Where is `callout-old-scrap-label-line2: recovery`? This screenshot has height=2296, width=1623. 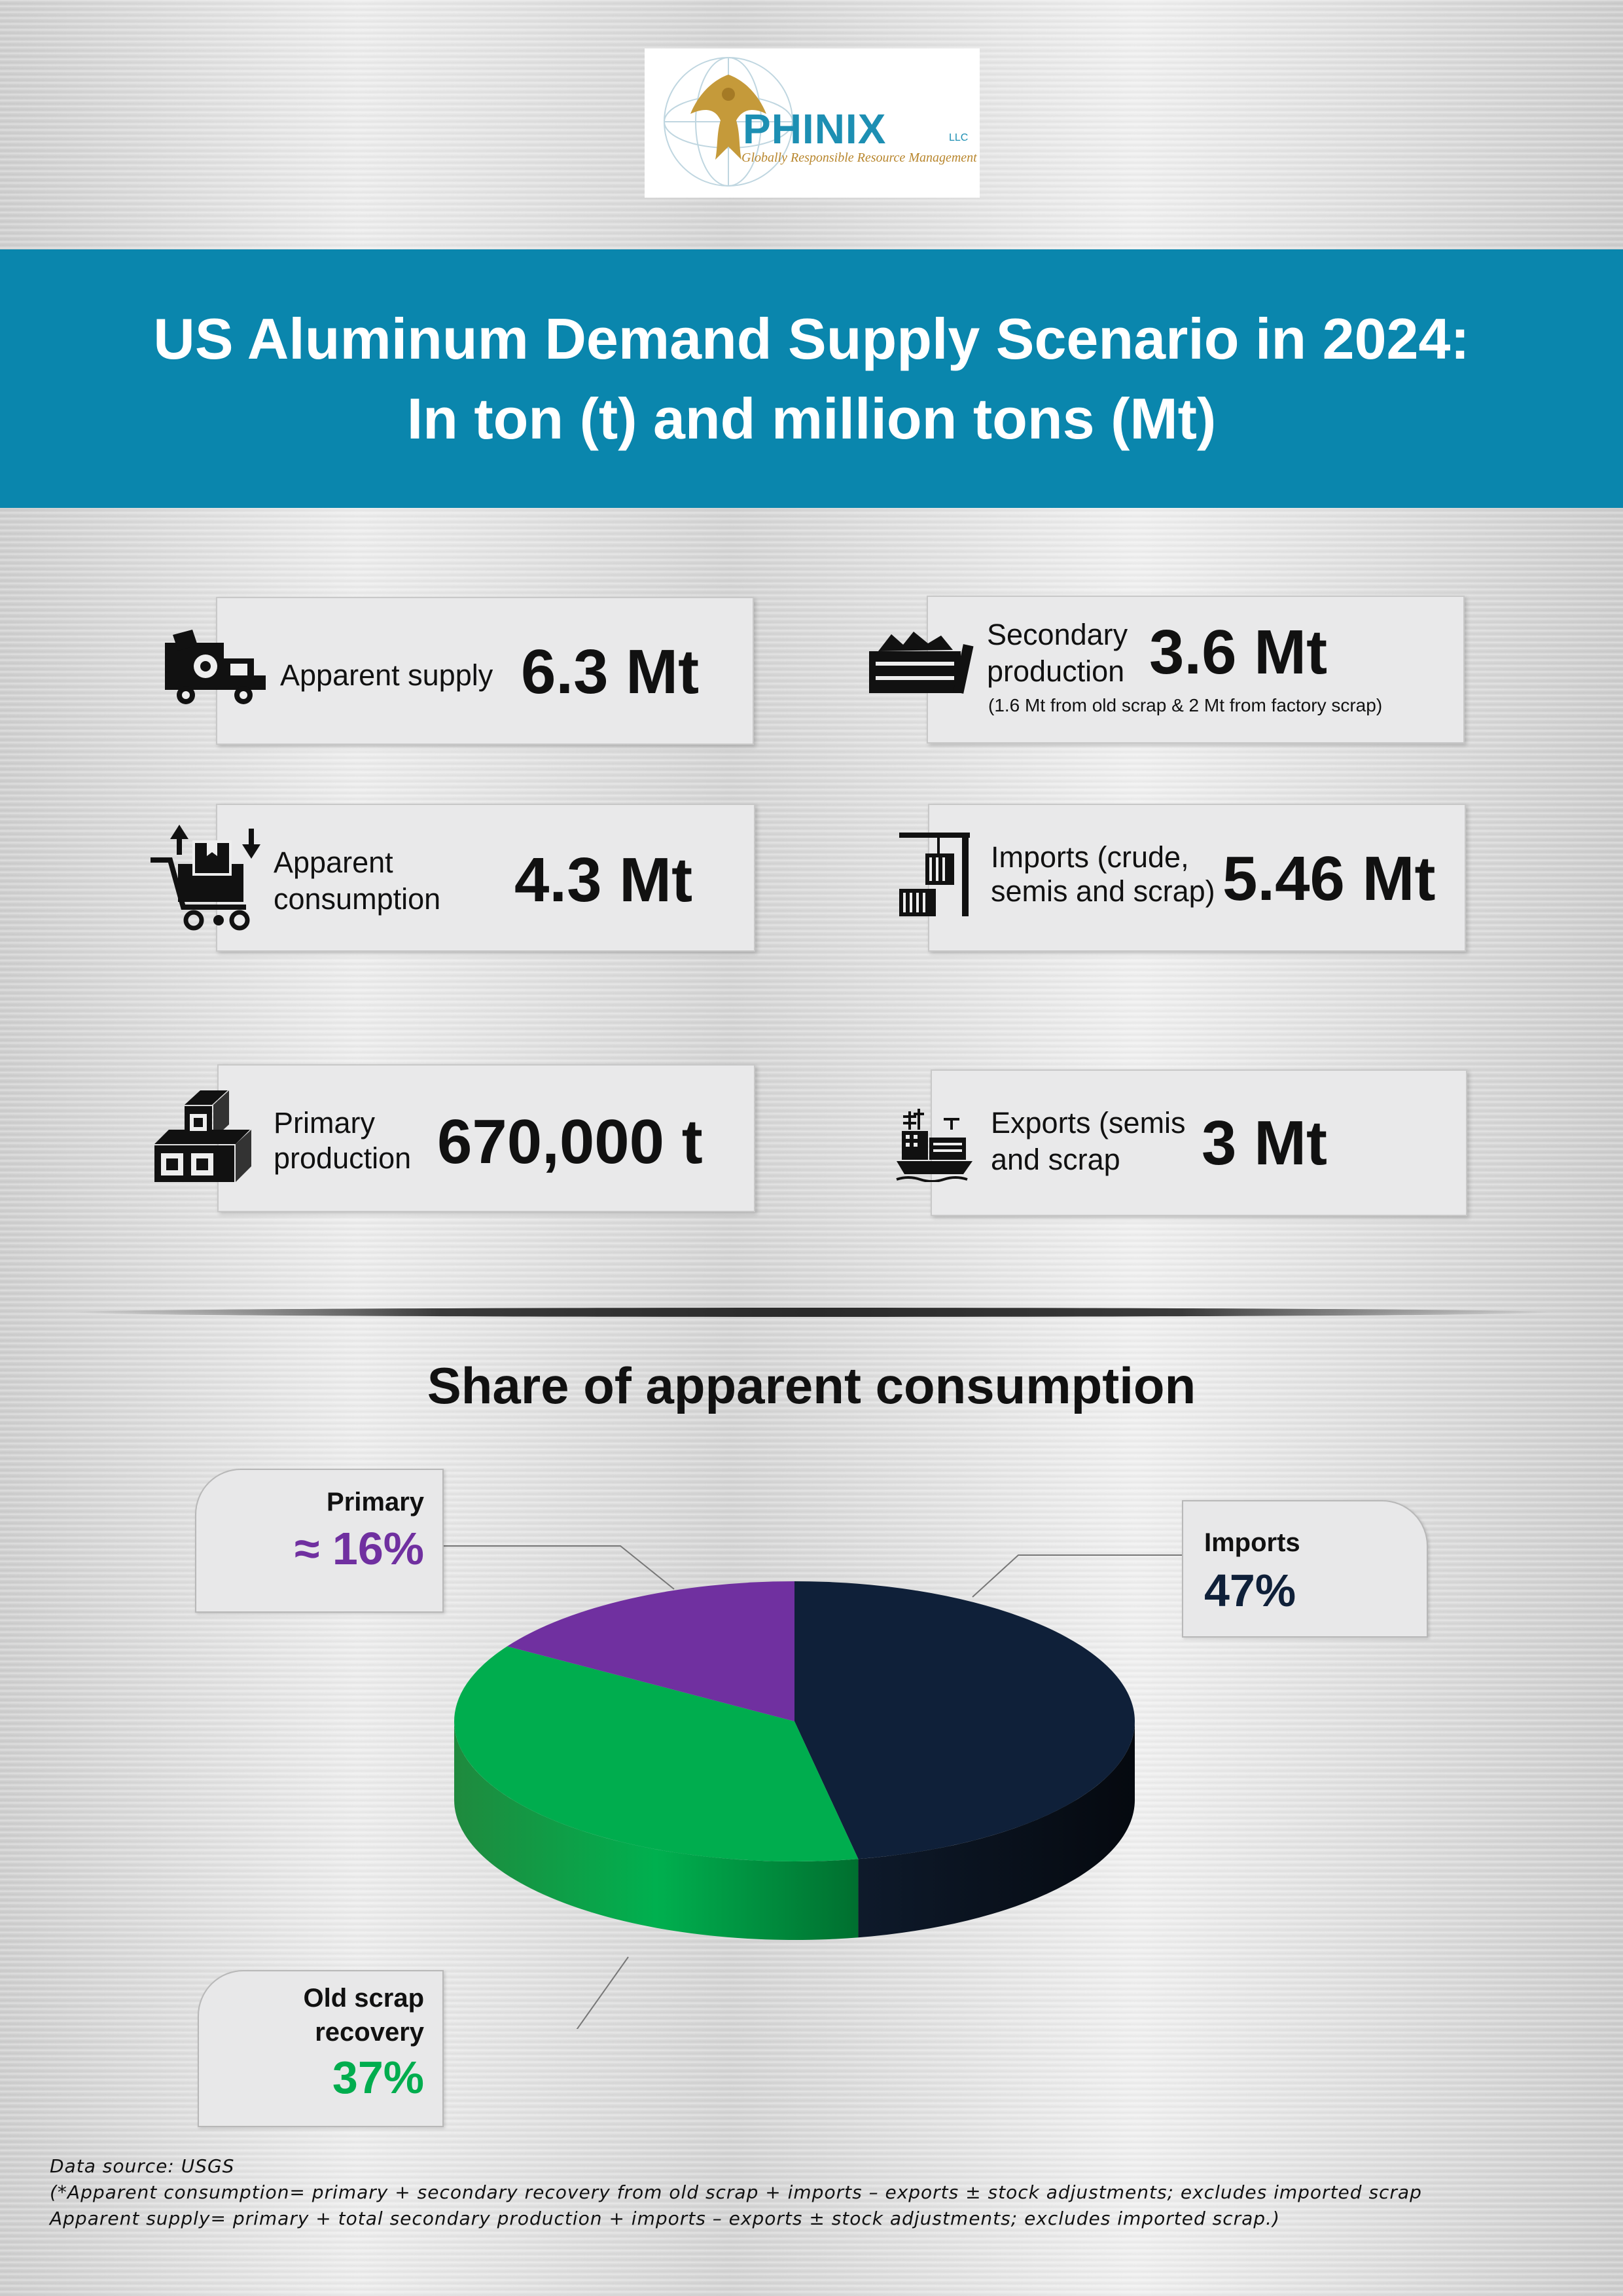 callout-old-scrap-label-line2: recovery is located at coordinates (369, 2033).